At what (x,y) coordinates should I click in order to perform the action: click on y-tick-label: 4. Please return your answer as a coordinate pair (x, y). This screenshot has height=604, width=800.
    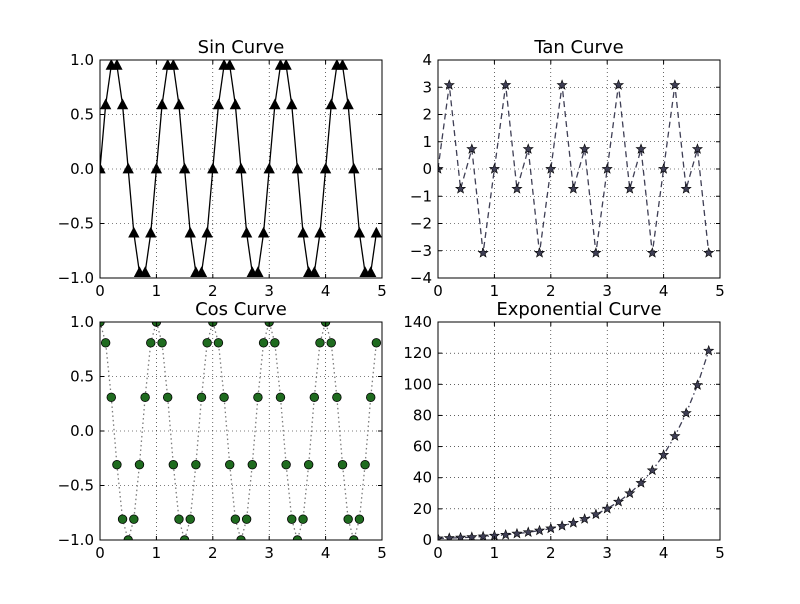
    Looking at the image, I should click on (427, 60).